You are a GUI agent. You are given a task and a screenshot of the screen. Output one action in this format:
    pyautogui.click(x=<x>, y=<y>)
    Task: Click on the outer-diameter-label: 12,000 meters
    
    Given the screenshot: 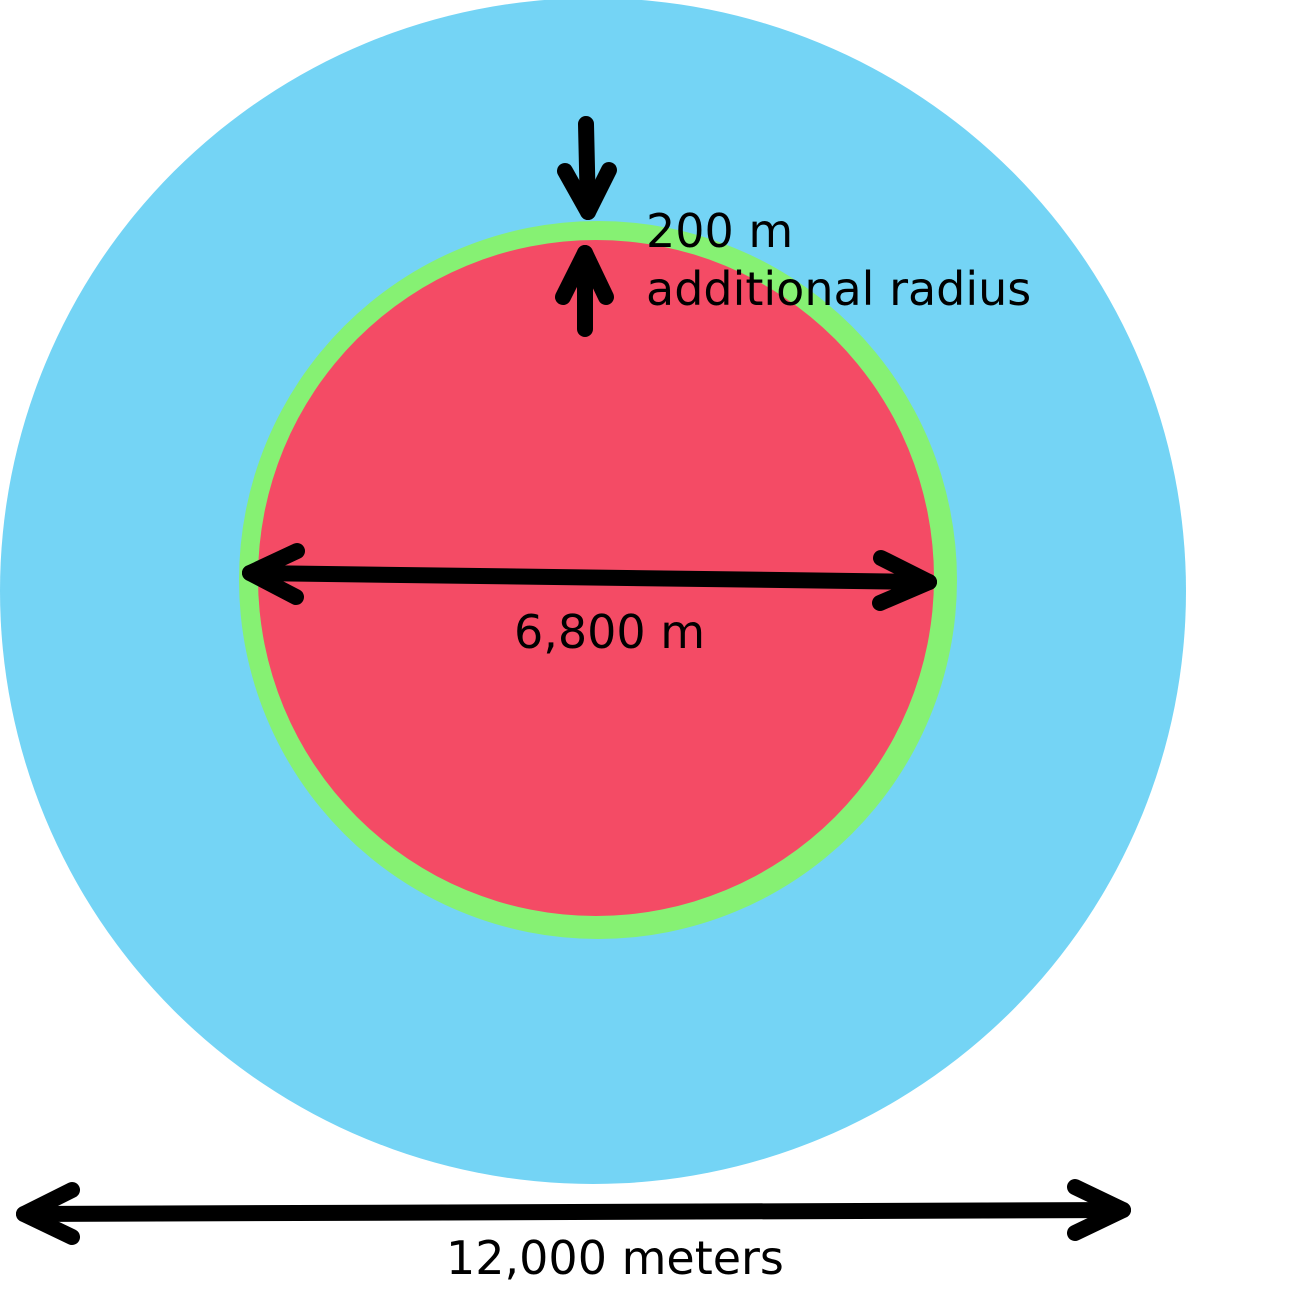 What is the action you would take?
    pyautogui.click(x=615, y=1258)
    